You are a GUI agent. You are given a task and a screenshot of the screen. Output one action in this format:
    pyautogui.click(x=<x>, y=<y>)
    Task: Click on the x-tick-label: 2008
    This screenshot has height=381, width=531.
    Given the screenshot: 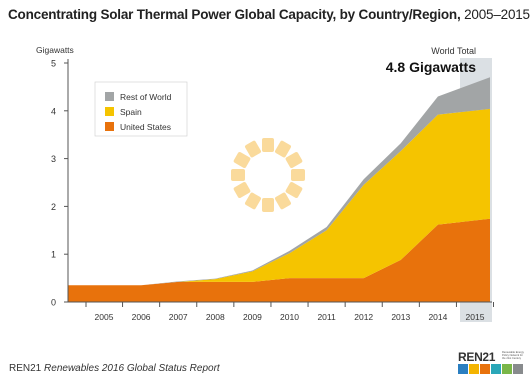 What is the action you would take?
    pyautogui.click(x=215, y=317)
    